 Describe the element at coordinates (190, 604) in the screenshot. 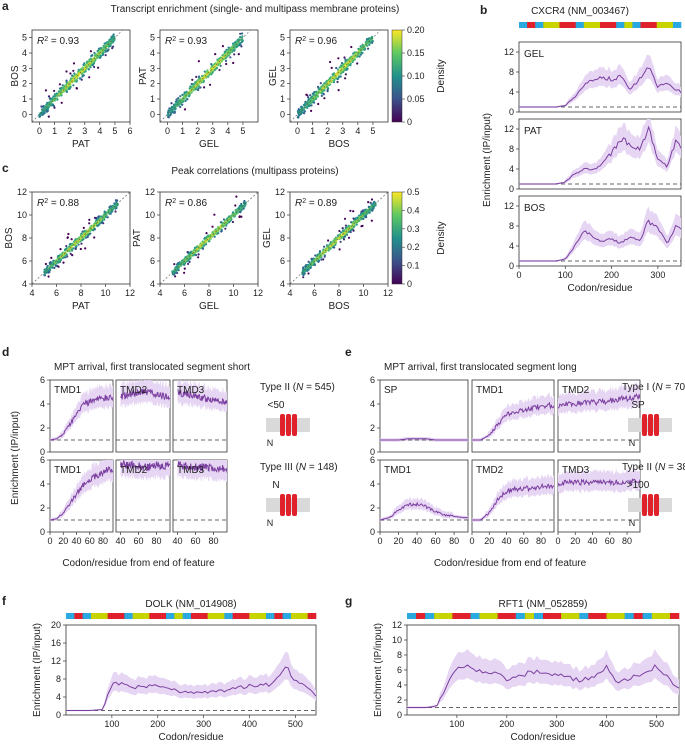

I see `panel-title: DOLK (NM_014908)` at that location.